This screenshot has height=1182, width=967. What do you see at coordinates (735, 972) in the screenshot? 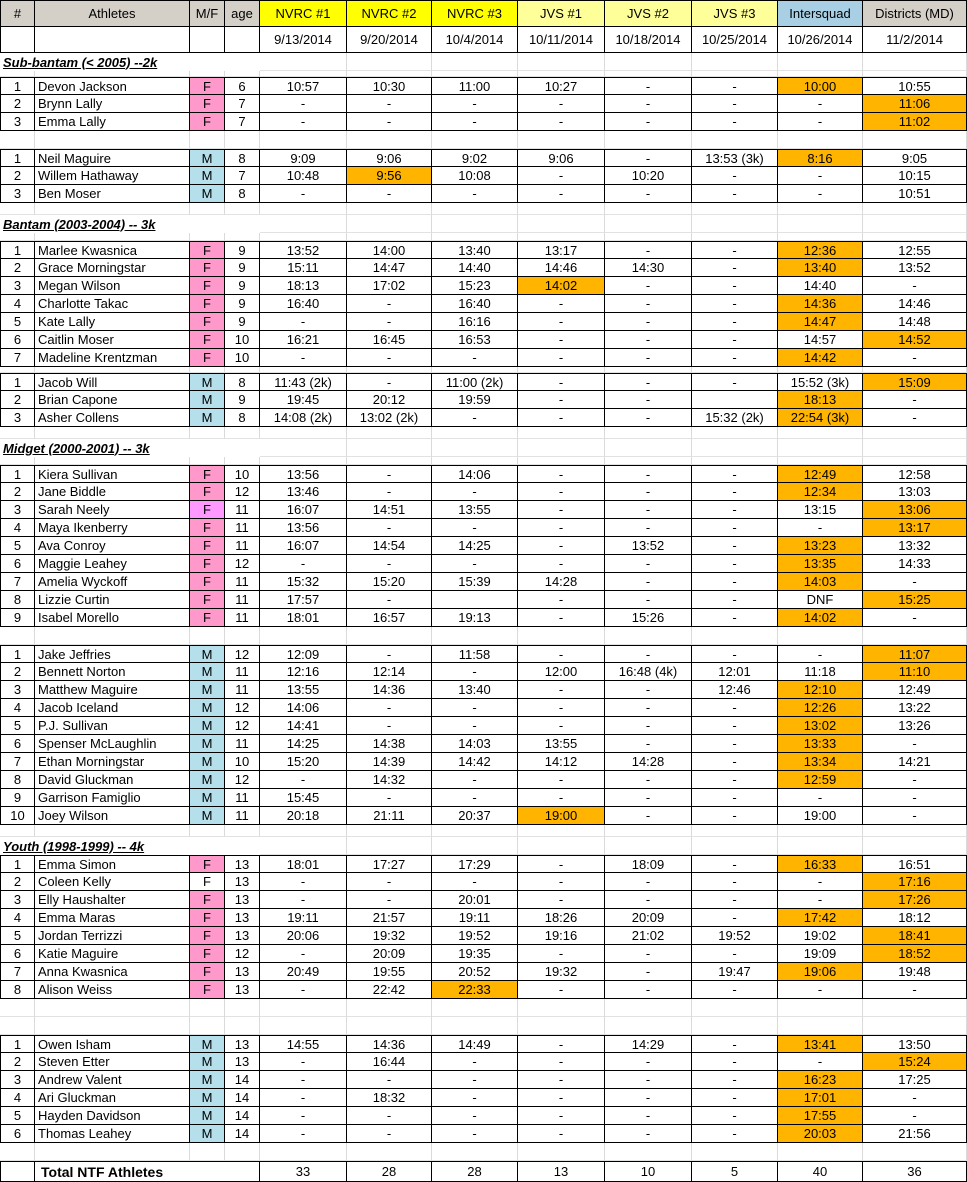
I see `time-cell: 19:47` at bounding box center [735, 972].